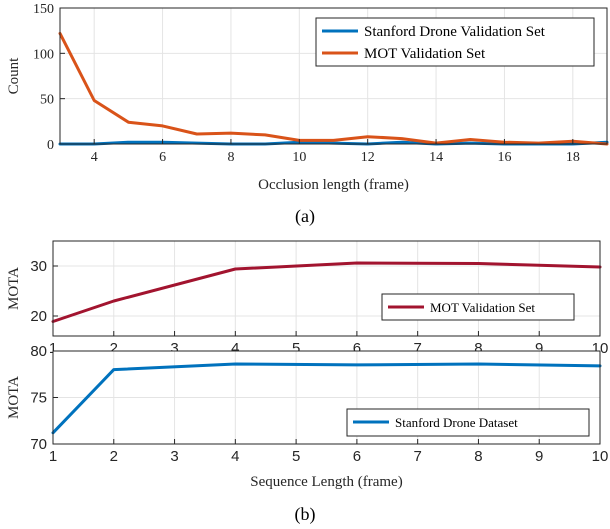  Describe the element at coordinates (482, 307) in the screenshot. I see `legend-label-1: MOT Validation Set` at that location.